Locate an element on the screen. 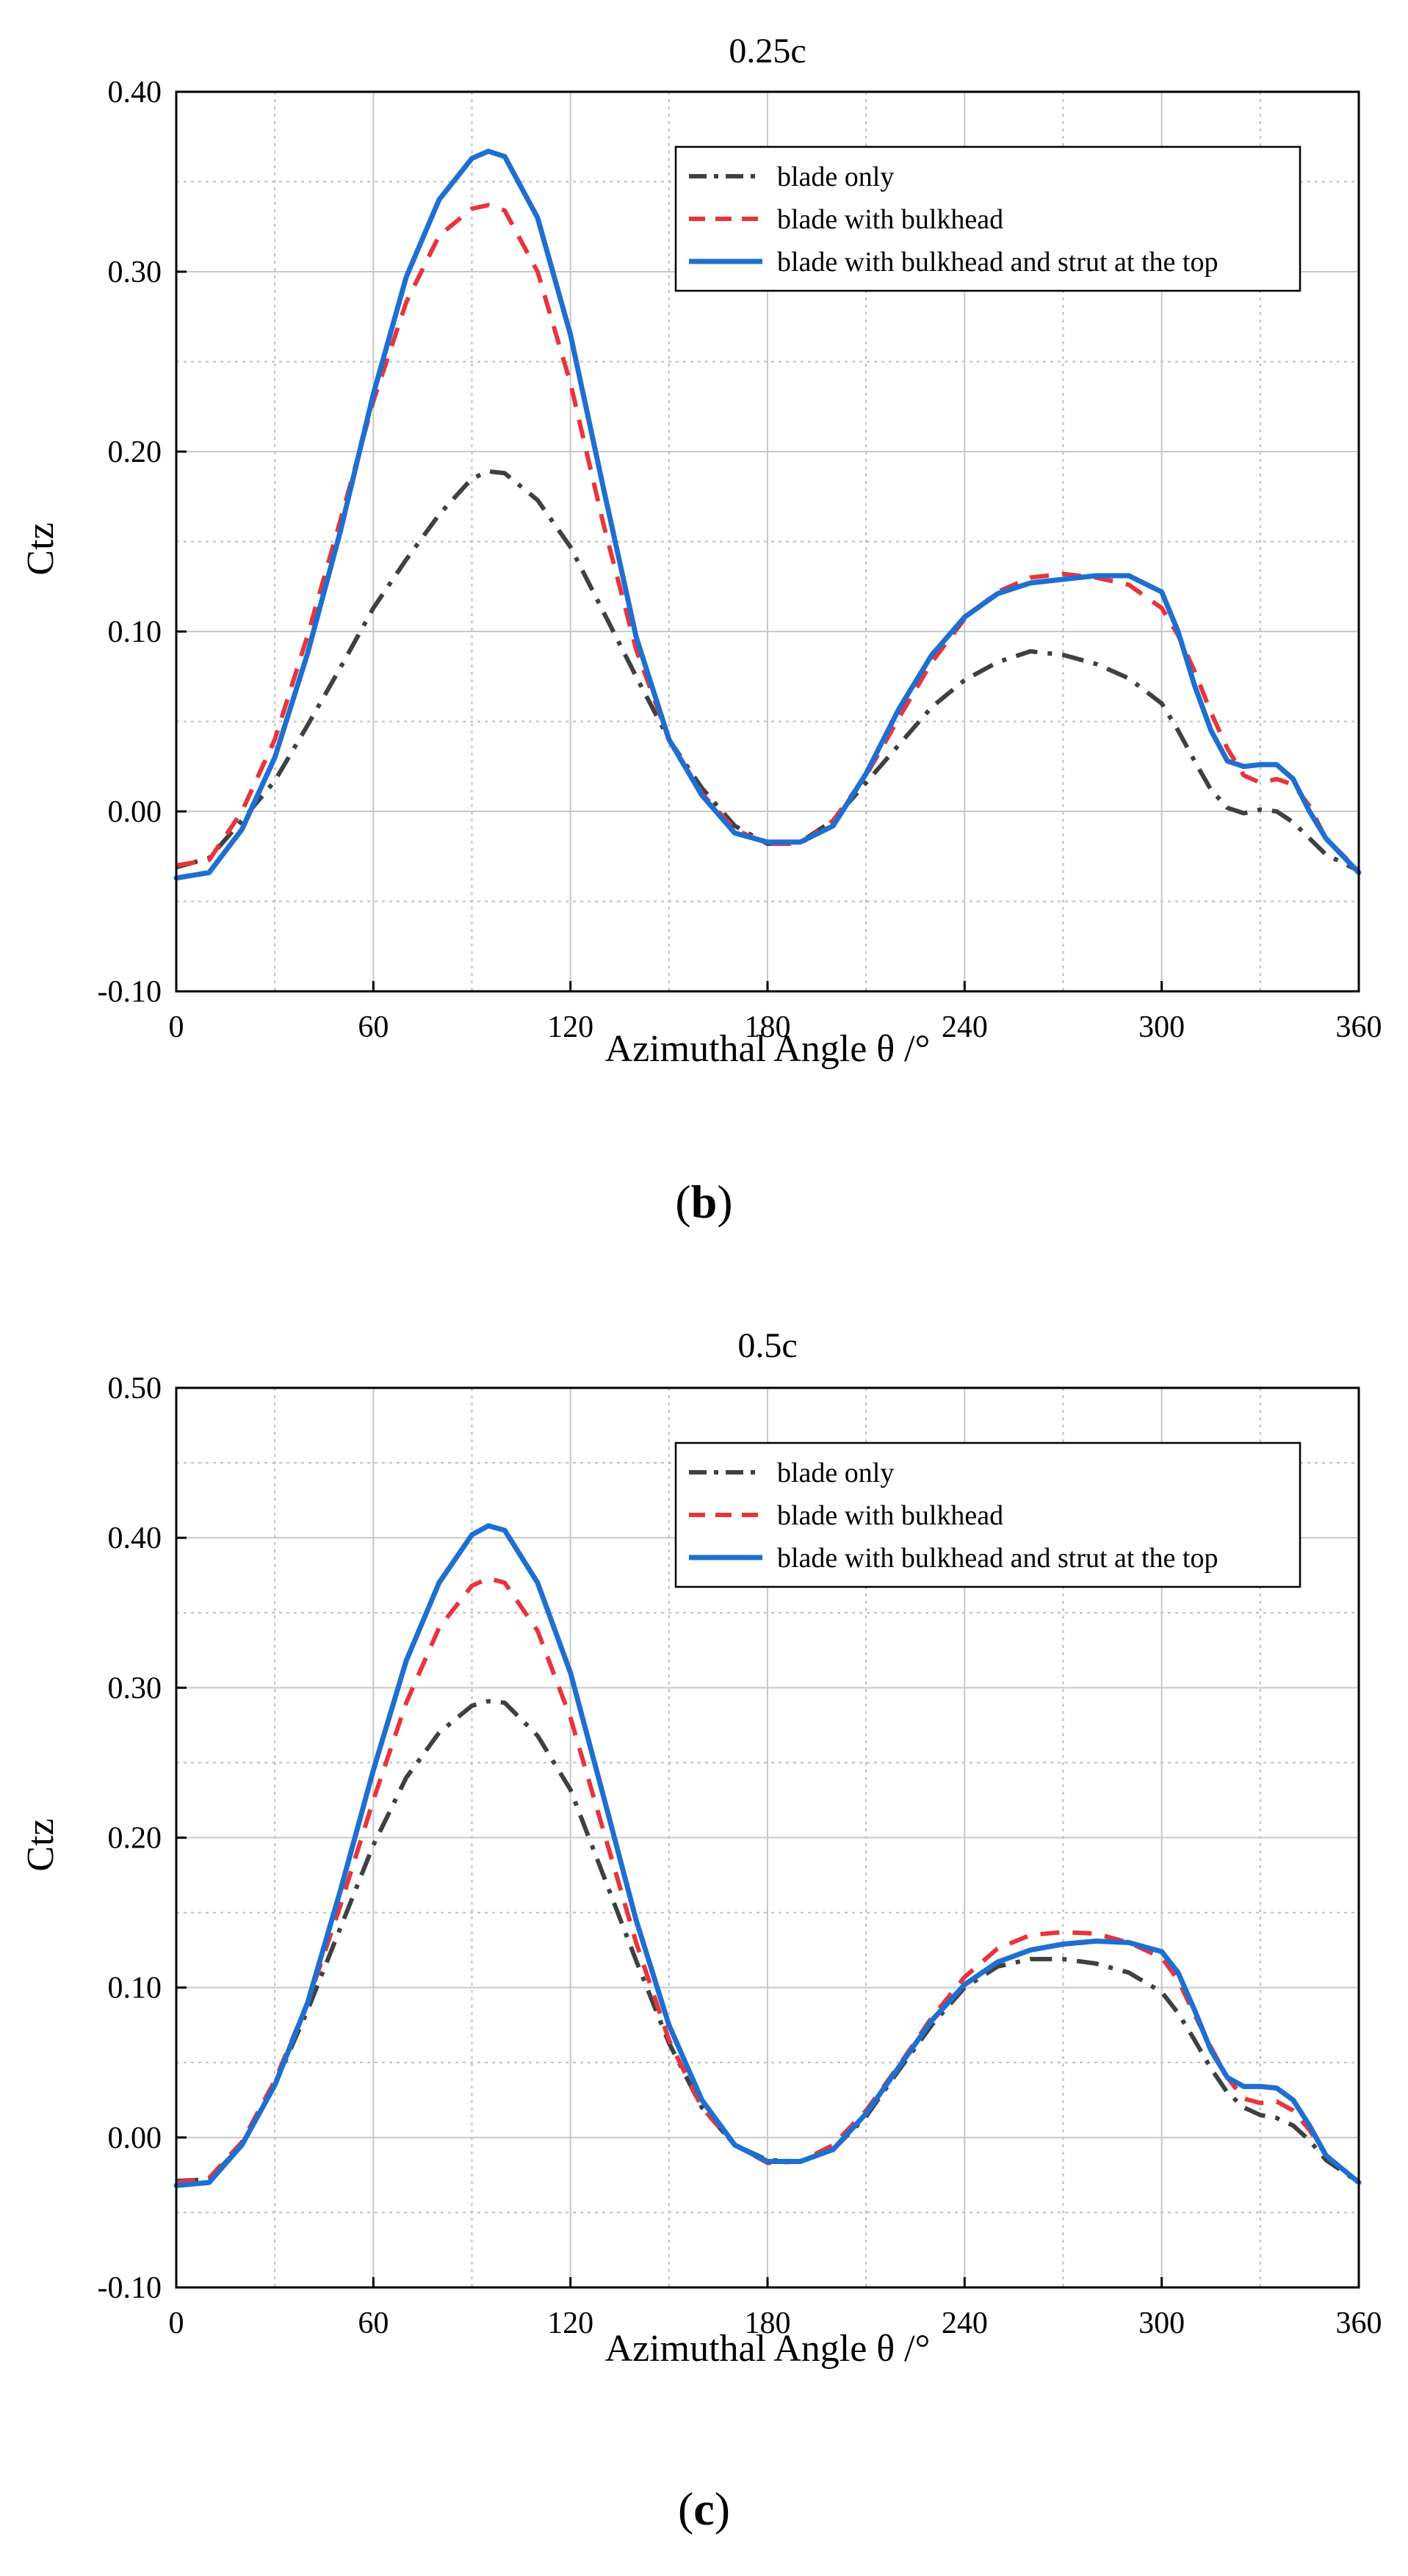 The image size is (1408, 2576). caption-b-letter: b is located at coordinates (704, 1202).